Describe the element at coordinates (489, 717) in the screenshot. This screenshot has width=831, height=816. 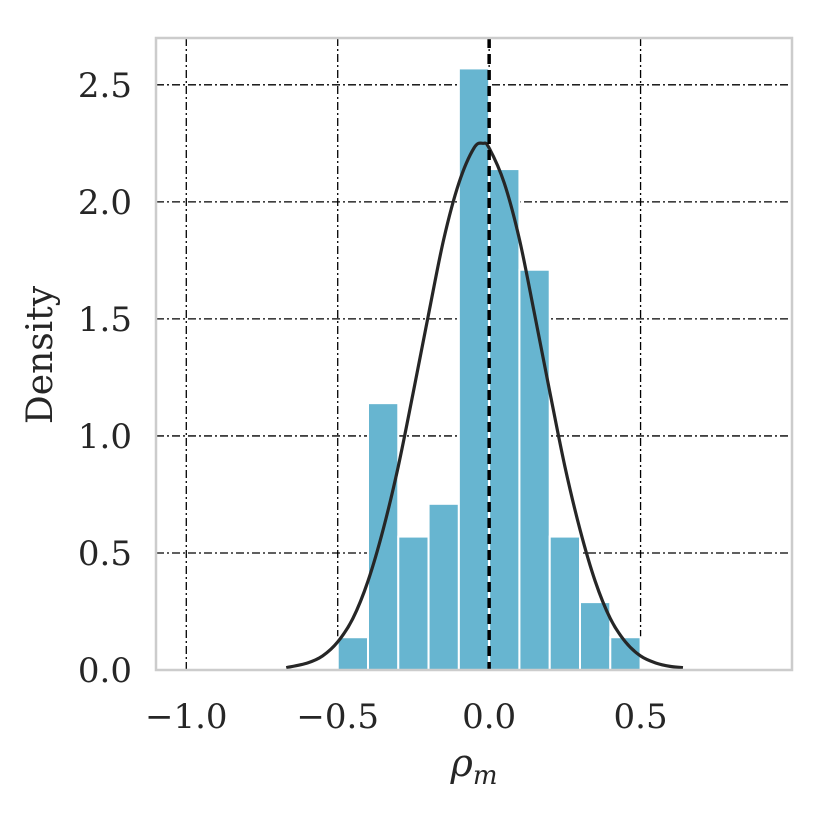
I see `x-tick-label: 0.0` at that location.